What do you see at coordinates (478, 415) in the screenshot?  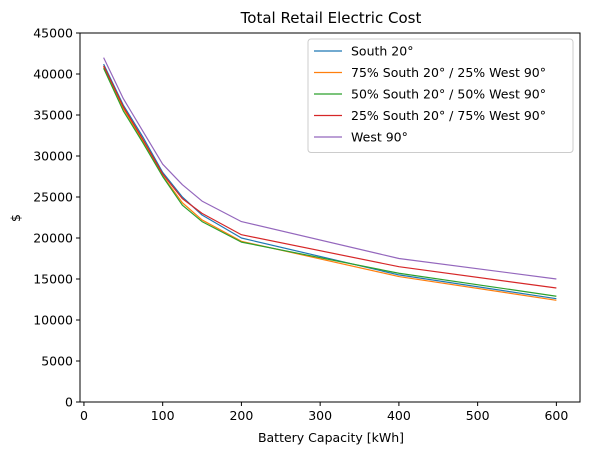 I see `x-tick-label: 500` at bounding box center [478, 415].